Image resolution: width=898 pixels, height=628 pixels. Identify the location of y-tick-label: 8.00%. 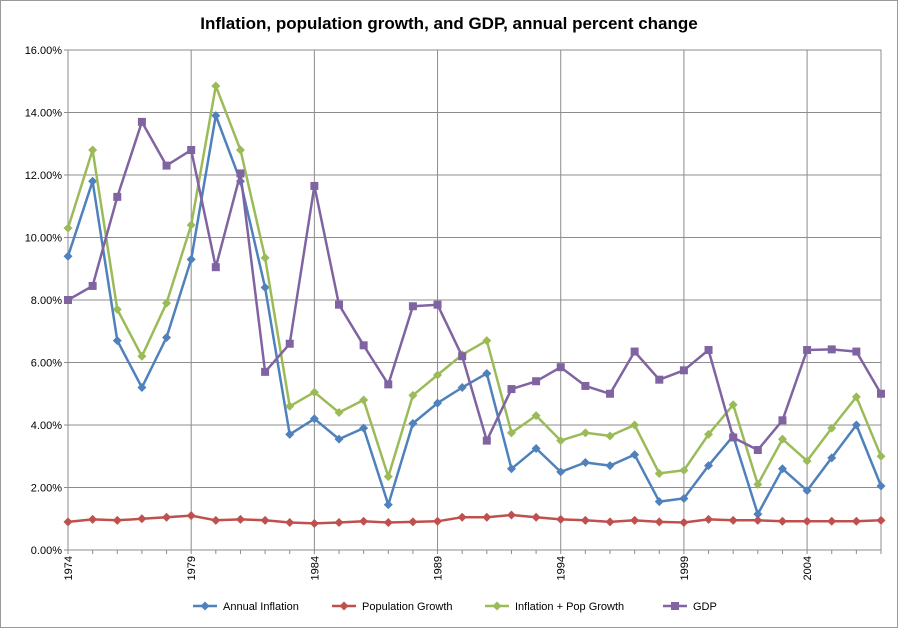
(46, 301).